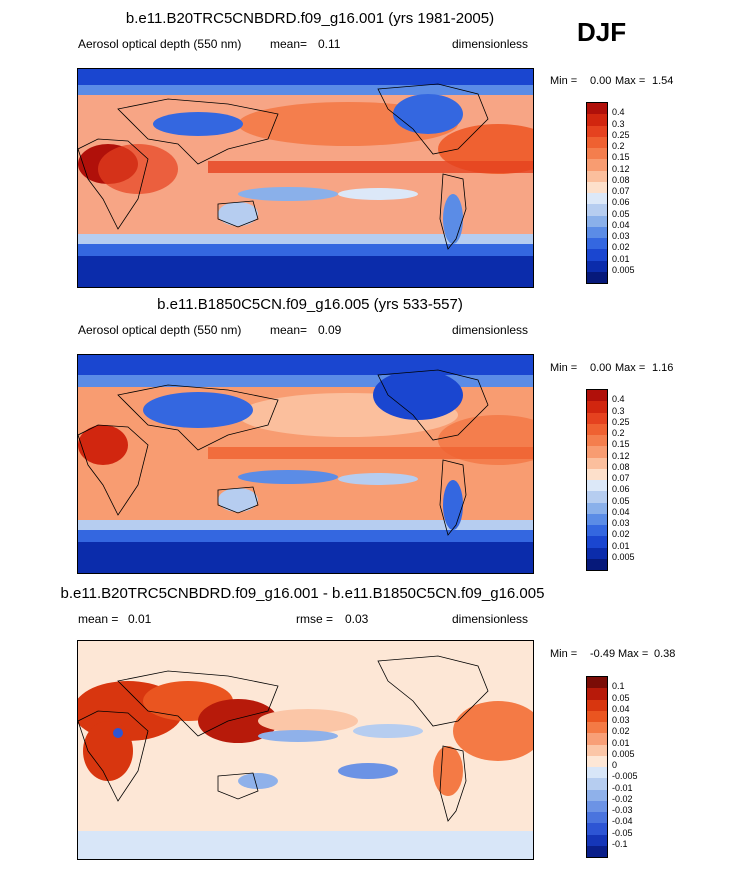 This screenshot has height=872, width=733. I want to click on panel2-min-label: Min =, so click(564, 368).